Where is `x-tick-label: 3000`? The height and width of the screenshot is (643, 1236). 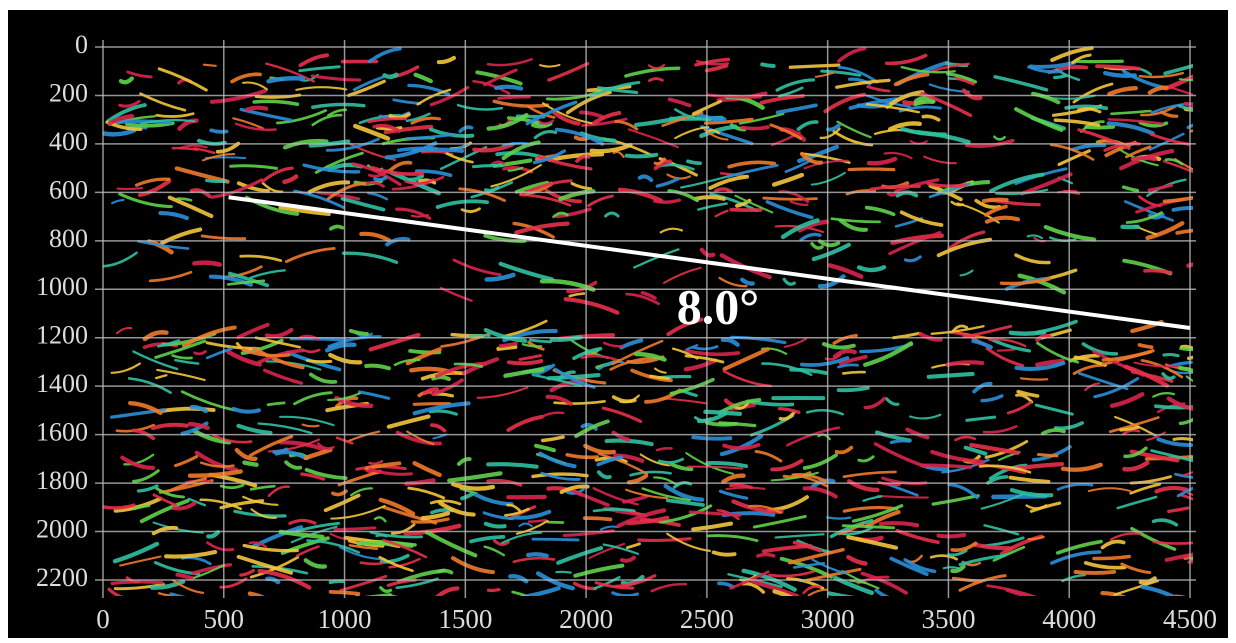
x-tick-label: 3000 is located at coordinates (828, 619).